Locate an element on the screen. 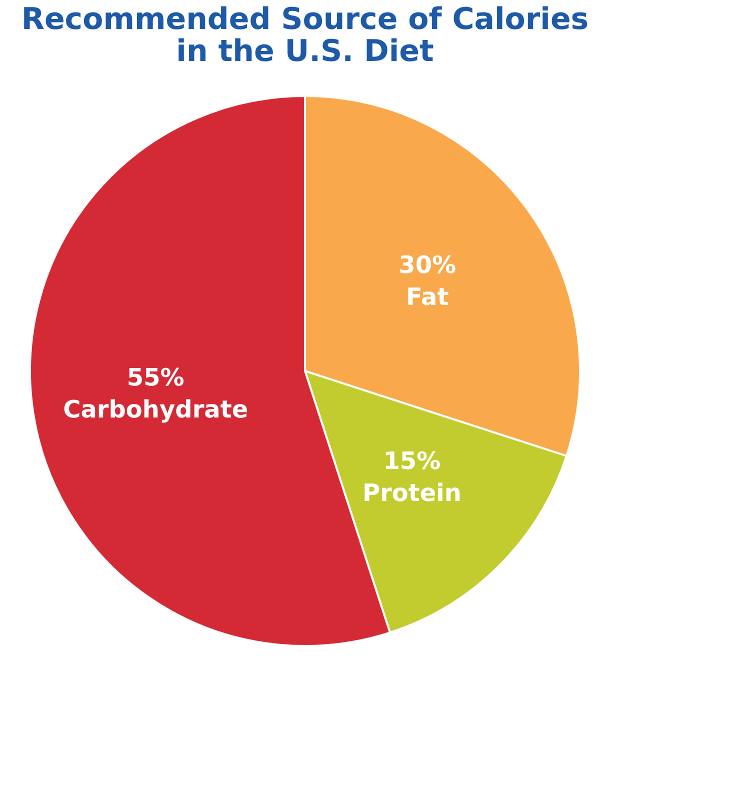  chart-title: Recommended Source of Calories in the U.S. Diet is located at coordinates (305, 35).